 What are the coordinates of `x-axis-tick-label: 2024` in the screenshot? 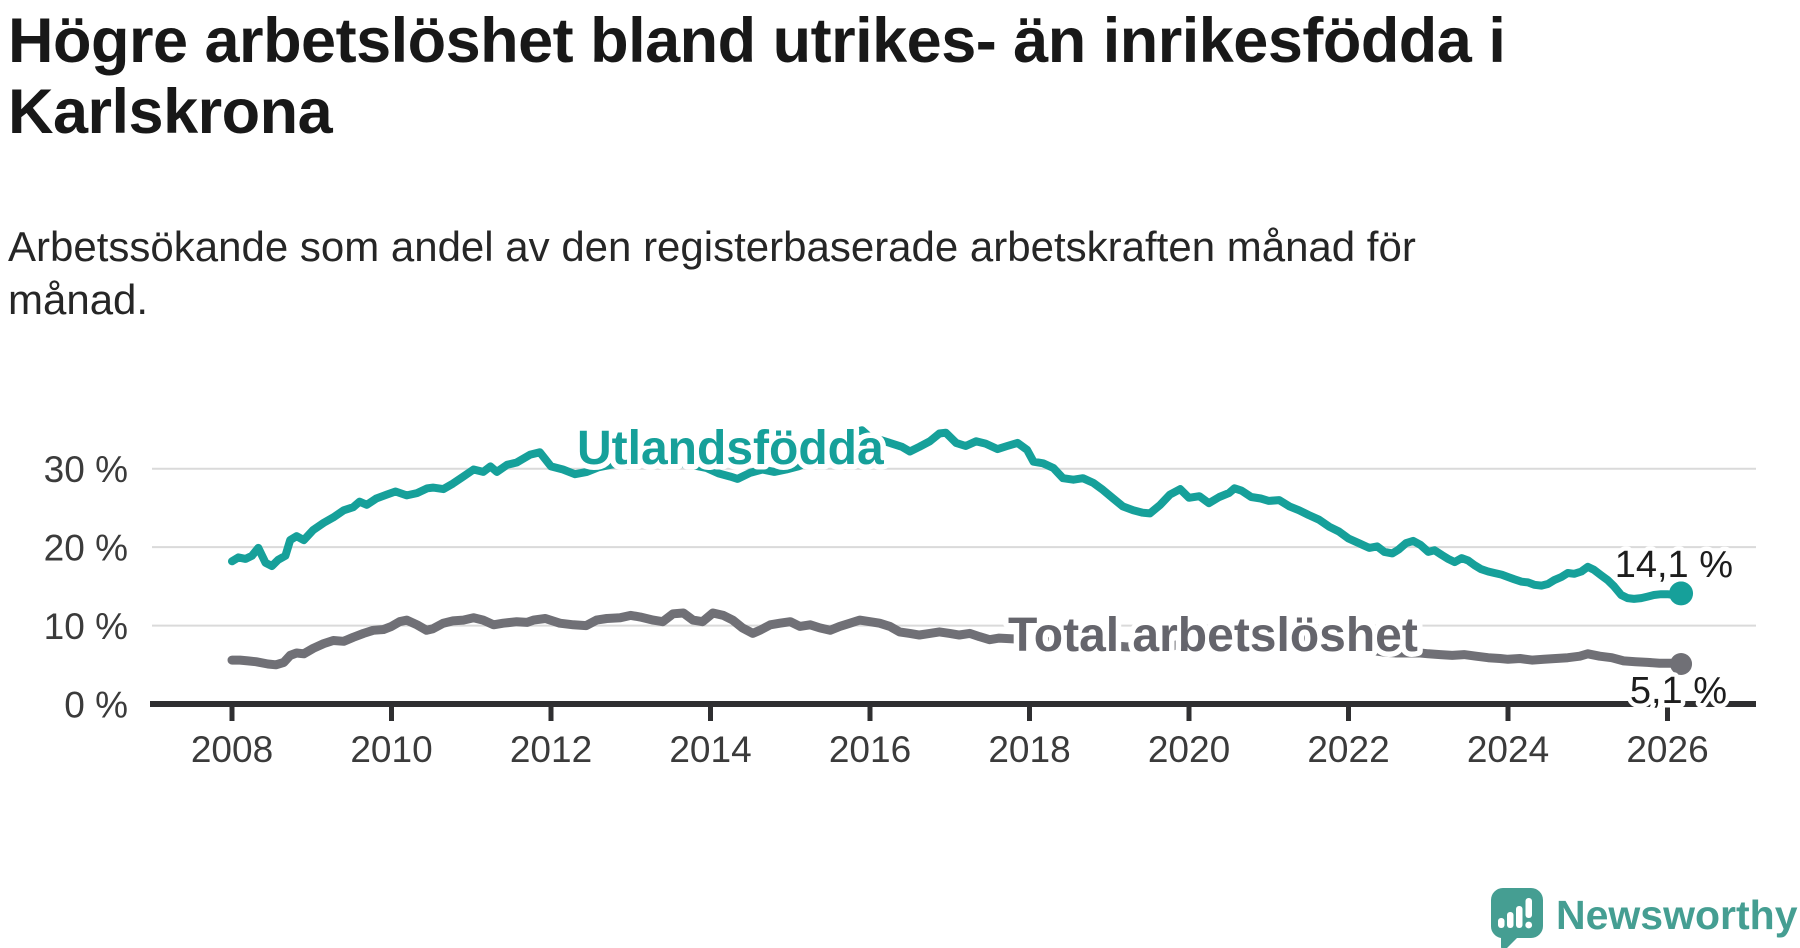 It's located at (1508, 749).